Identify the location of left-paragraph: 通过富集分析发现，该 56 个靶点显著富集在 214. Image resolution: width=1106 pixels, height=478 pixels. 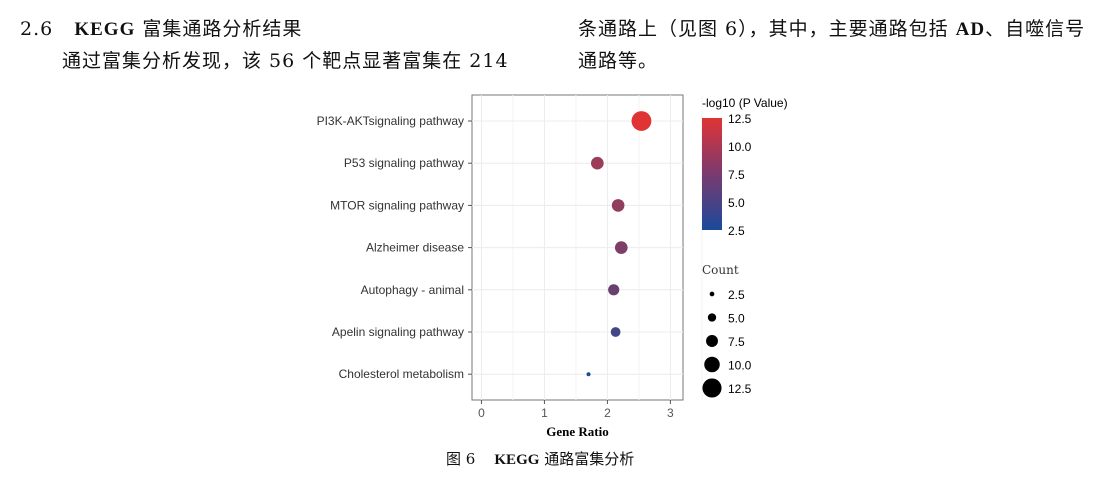
(285, 61).